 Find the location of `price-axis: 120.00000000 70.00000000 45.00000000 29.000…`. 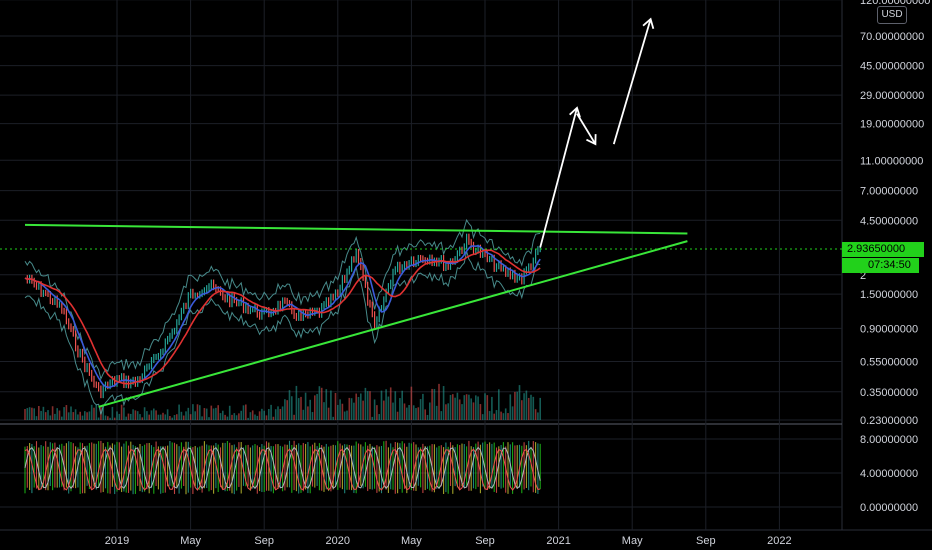

price-axis: 120.00000000 70.00000000 45.00000000 29.000… is located at coordinates (895, 213).